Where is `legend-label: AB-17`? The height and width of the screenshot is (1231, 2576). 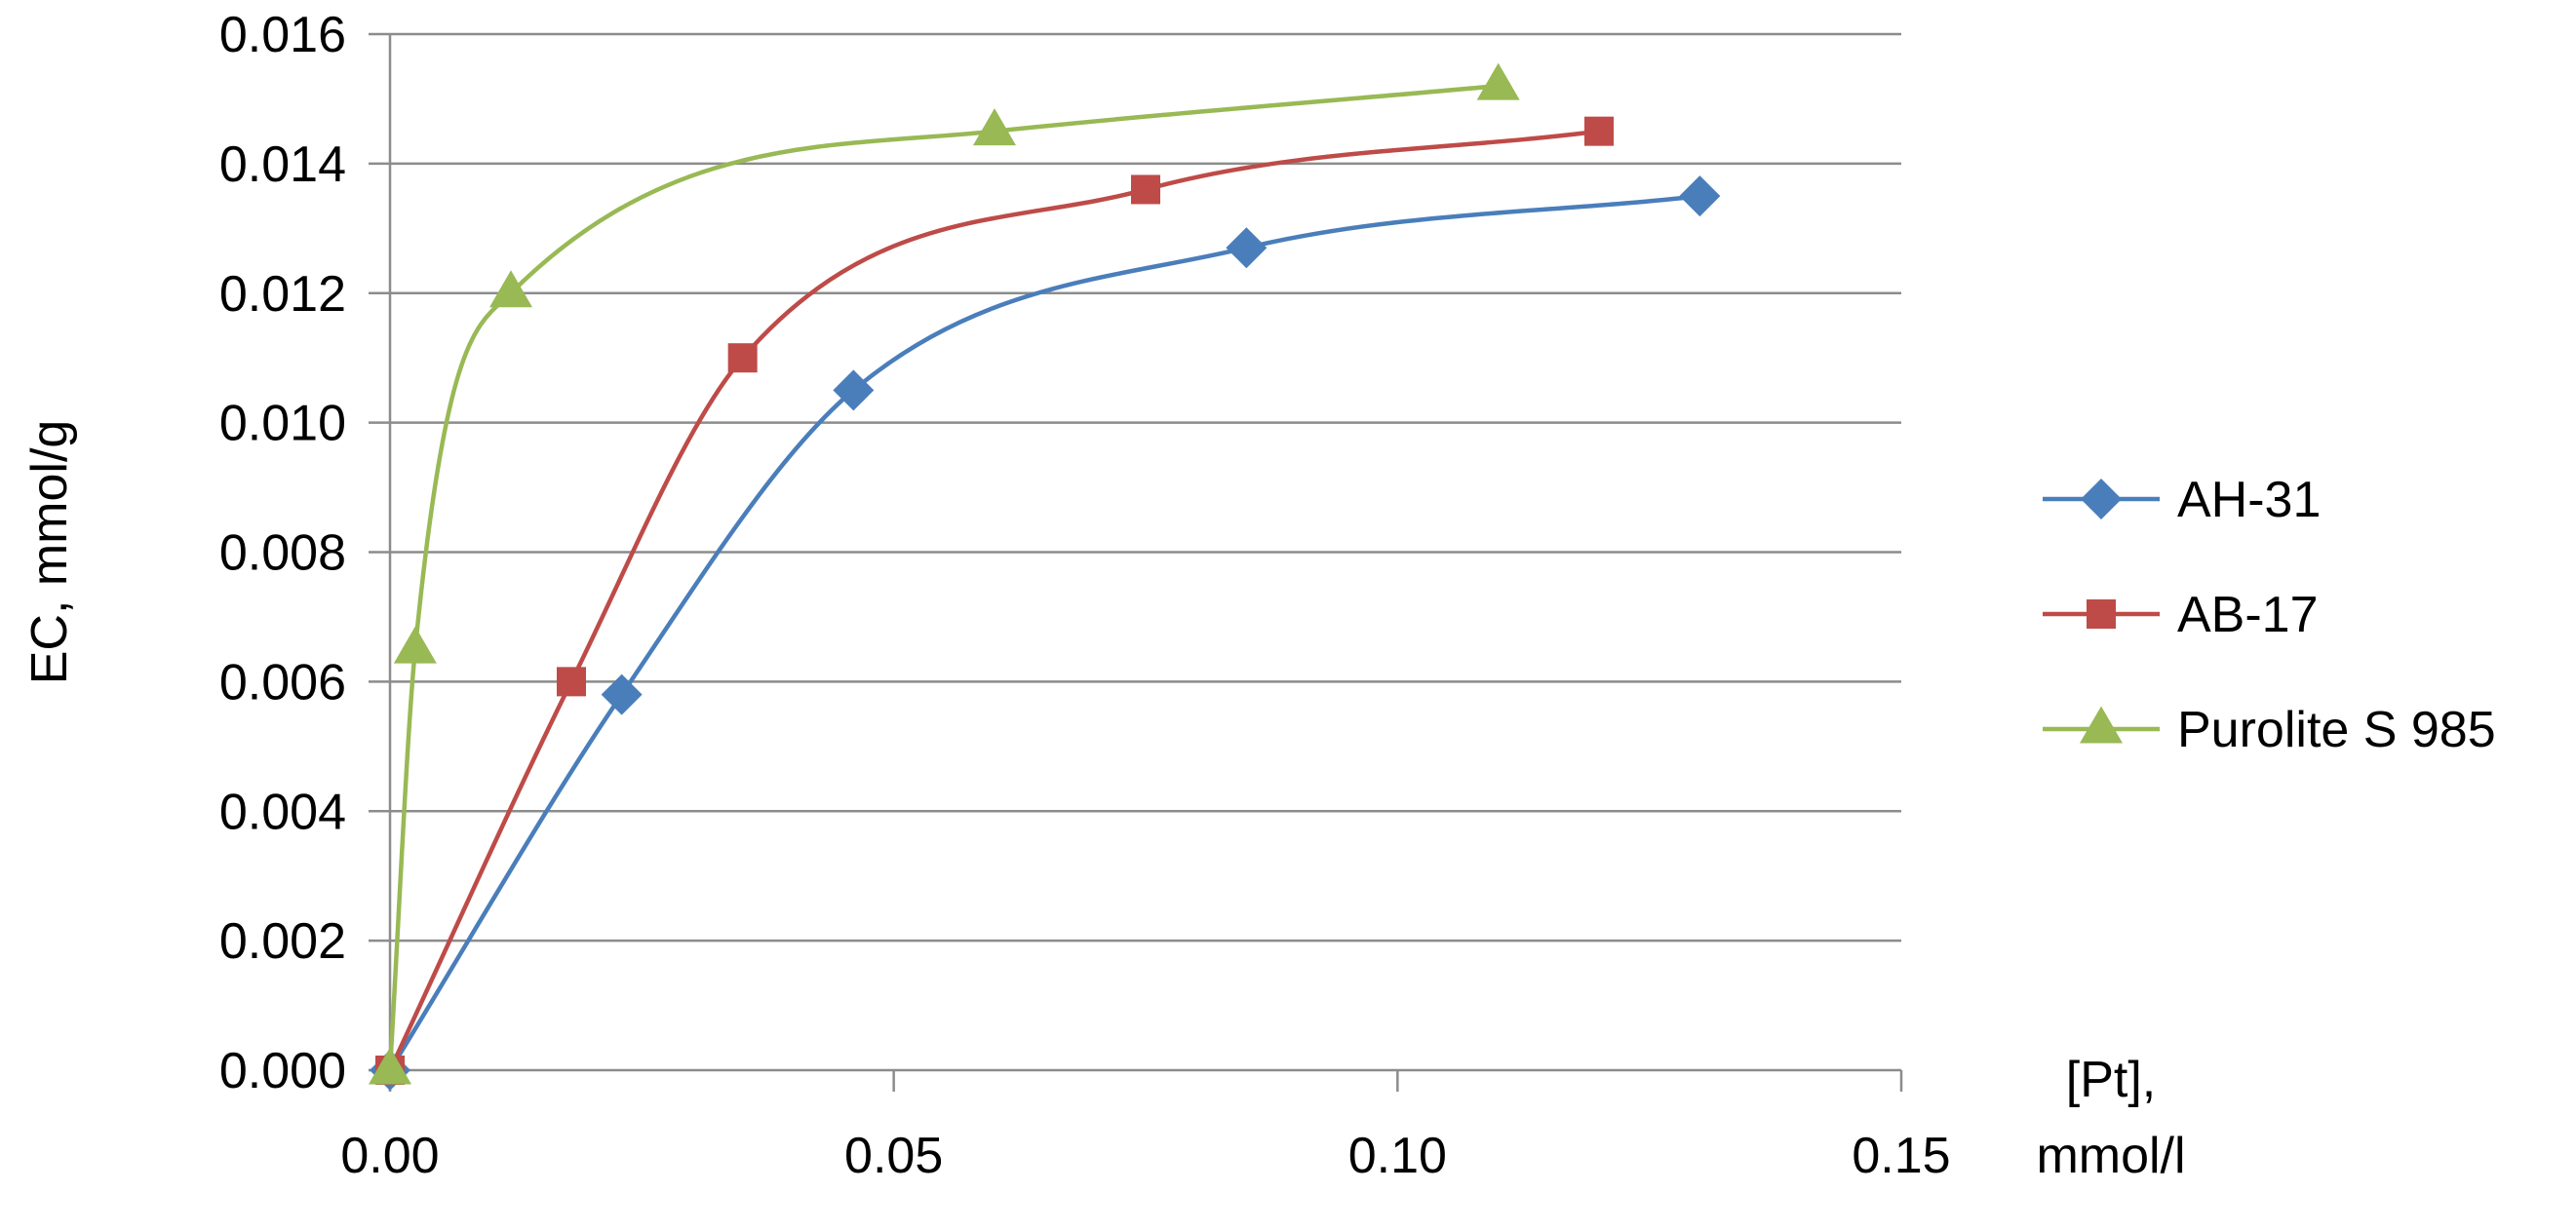
legend-label: AB-17 is located at coordinates (2248, 615).